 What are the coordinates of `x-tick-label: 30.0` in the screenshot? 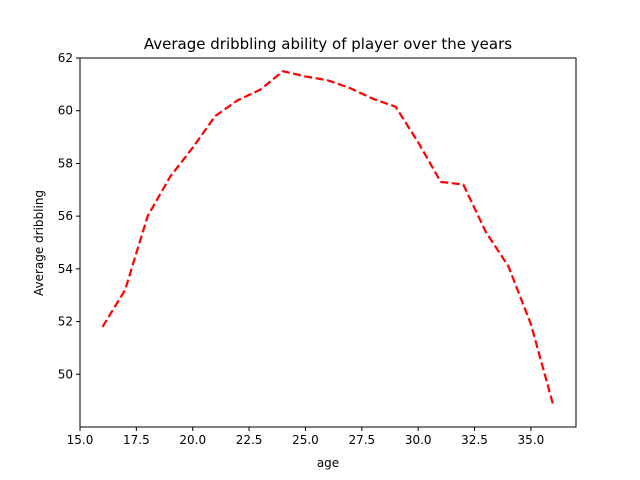 It's located at (418, 440).